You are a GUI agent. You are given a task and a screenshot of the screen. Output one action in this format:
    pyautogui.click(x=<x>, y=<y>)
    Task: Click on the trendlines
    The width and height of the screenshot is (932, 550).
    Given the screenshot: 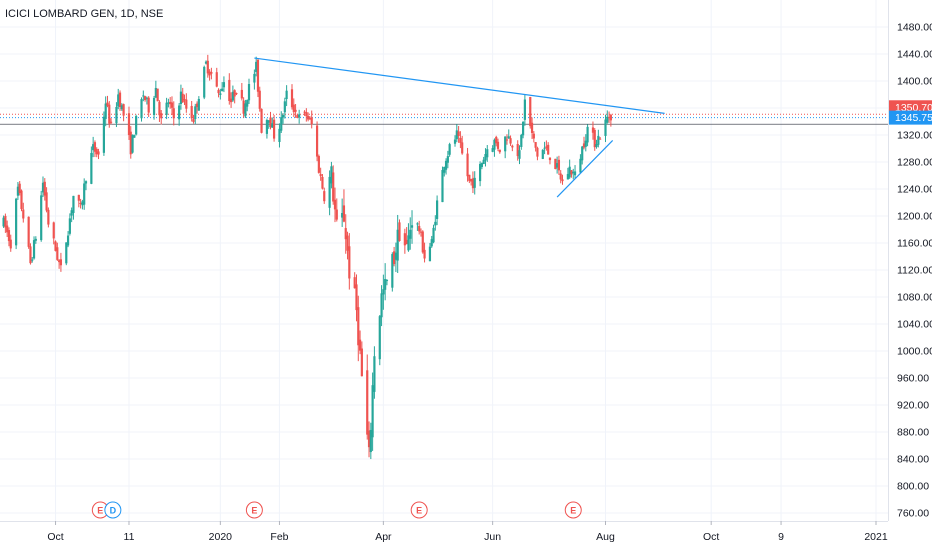 What is the action you would take?
    pyautogui.click(x=459, y=127)
    